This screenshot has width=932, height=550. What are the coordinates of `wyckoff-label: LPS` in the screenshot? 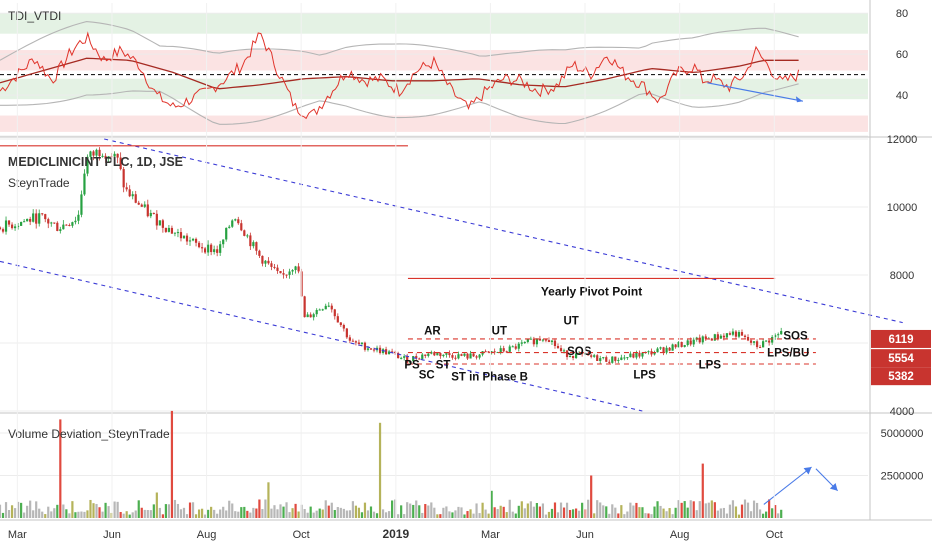 It's located at (710, 366).